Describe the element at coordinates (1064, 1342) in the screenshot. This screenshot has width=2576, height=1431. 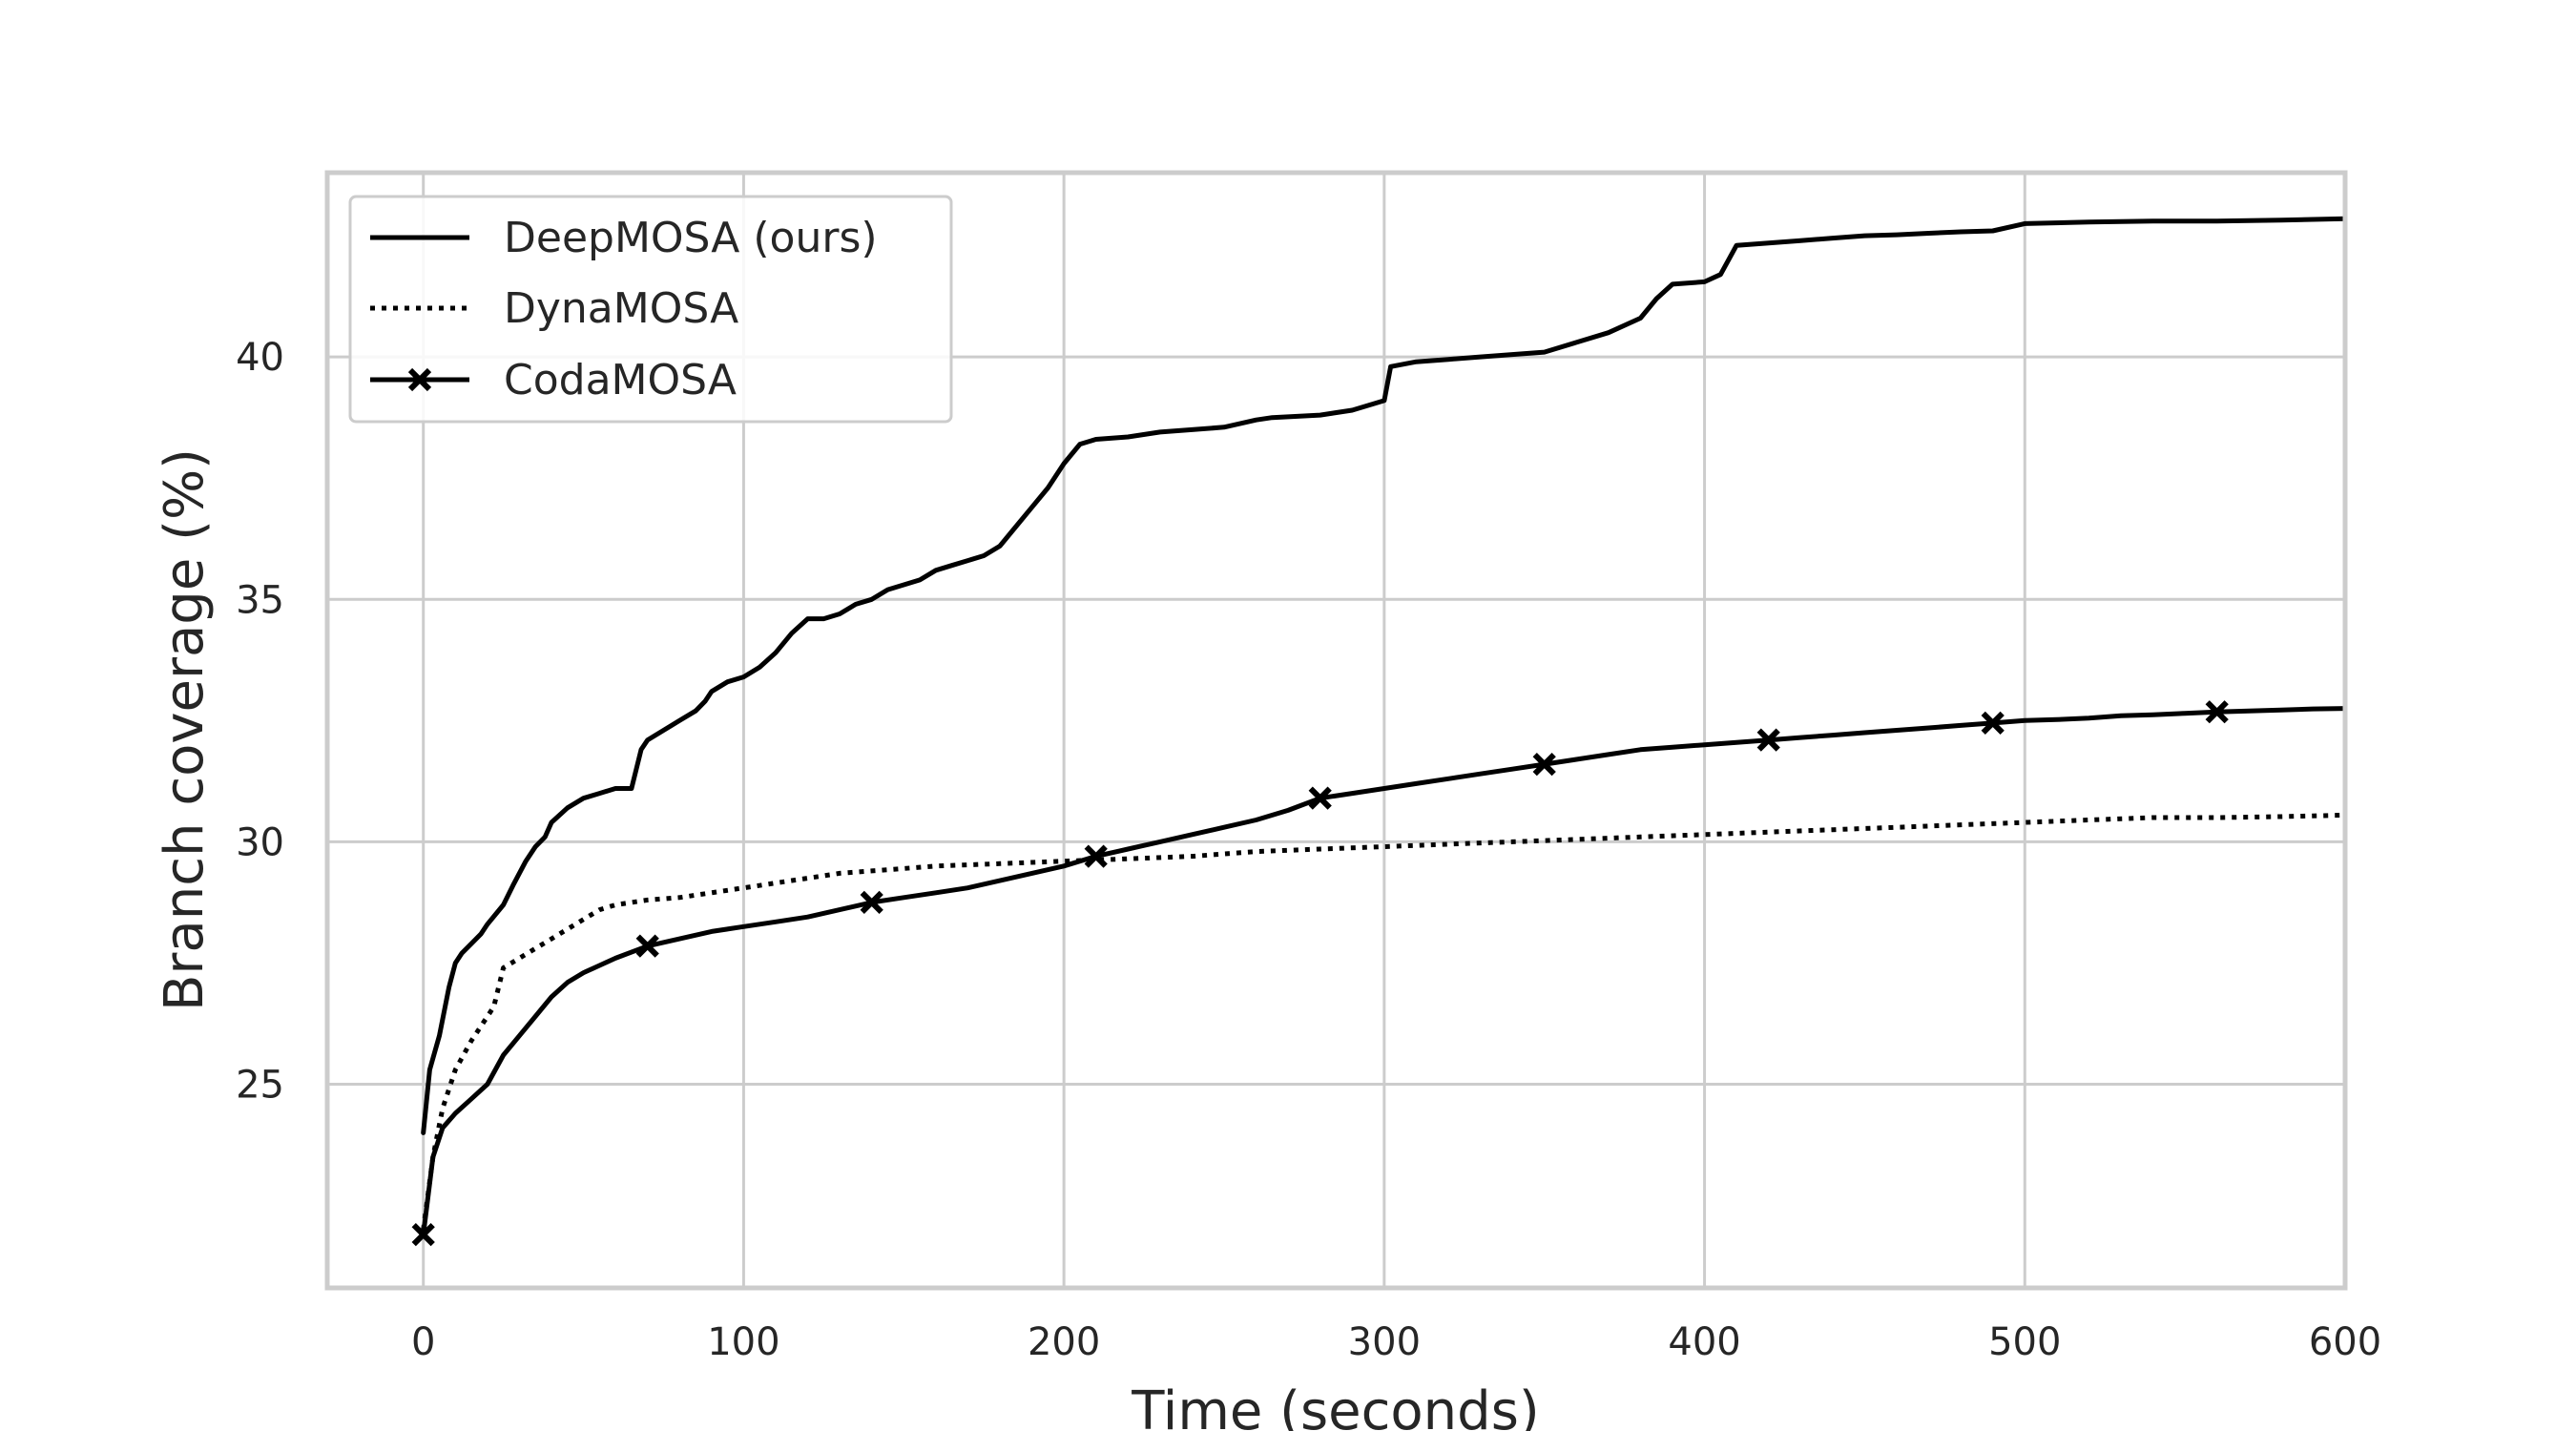
I see `x-tick-label: 200` at that location.